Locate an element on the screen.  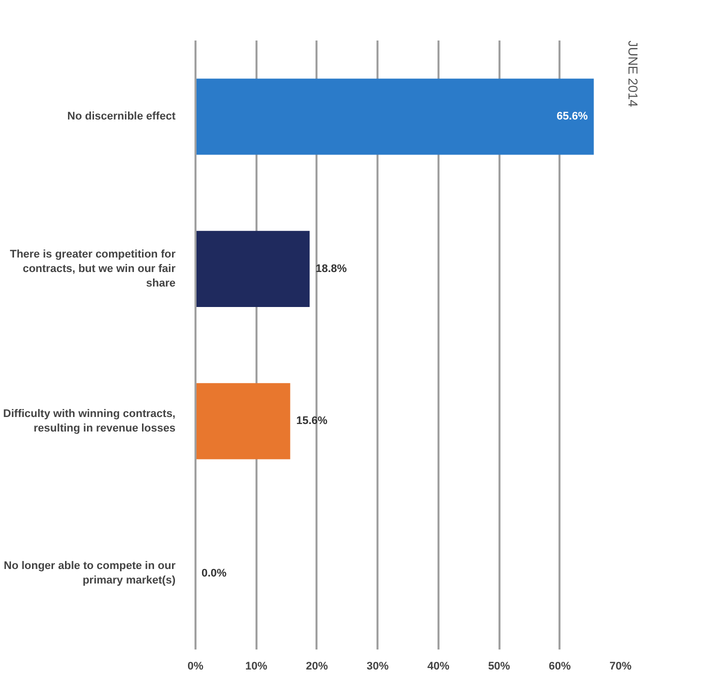
x-tick-label: 70% is located at coordinates (620, 666).